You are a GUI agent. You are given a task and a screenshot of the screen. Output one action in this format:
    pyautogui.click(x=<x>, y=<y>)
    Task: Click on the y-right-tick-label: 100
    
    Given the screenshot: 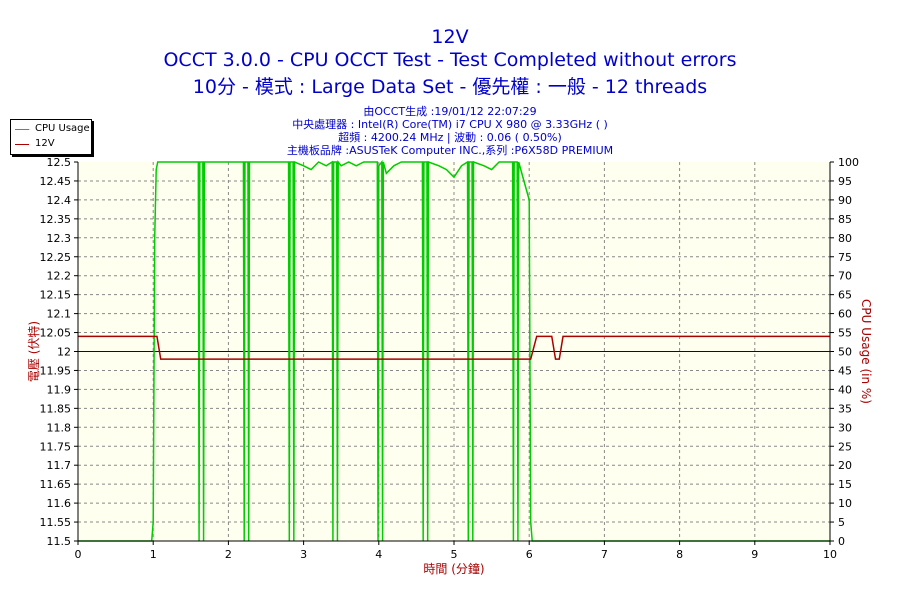 What is the action you would take?
    pyautogui.click(x=848, y=162)
    